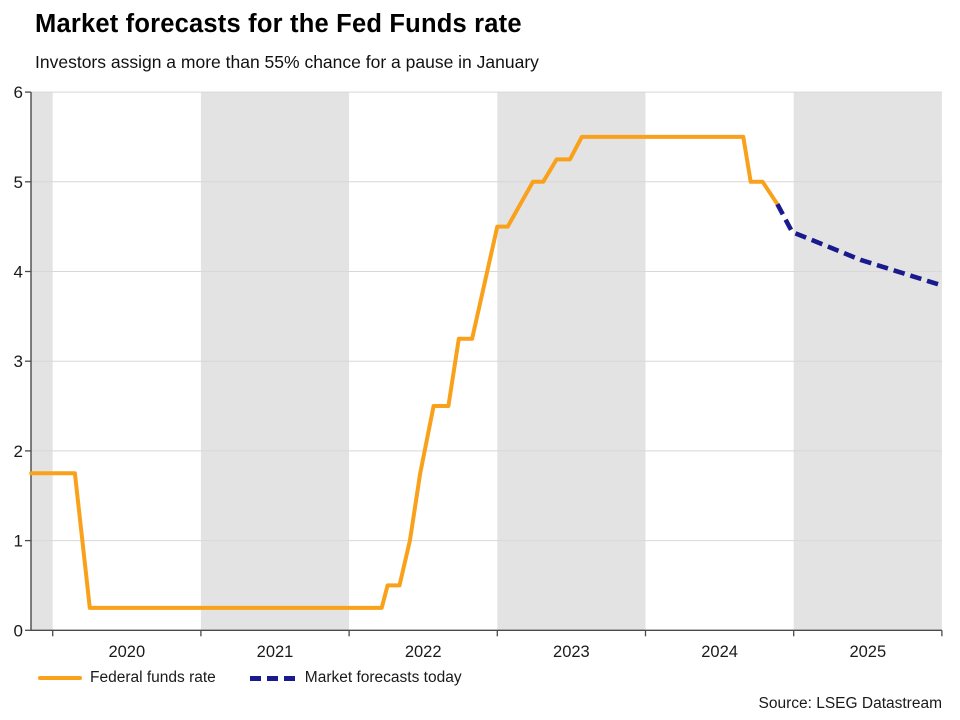  I want to click on x-axis-label: 2023, so click(571, 652).